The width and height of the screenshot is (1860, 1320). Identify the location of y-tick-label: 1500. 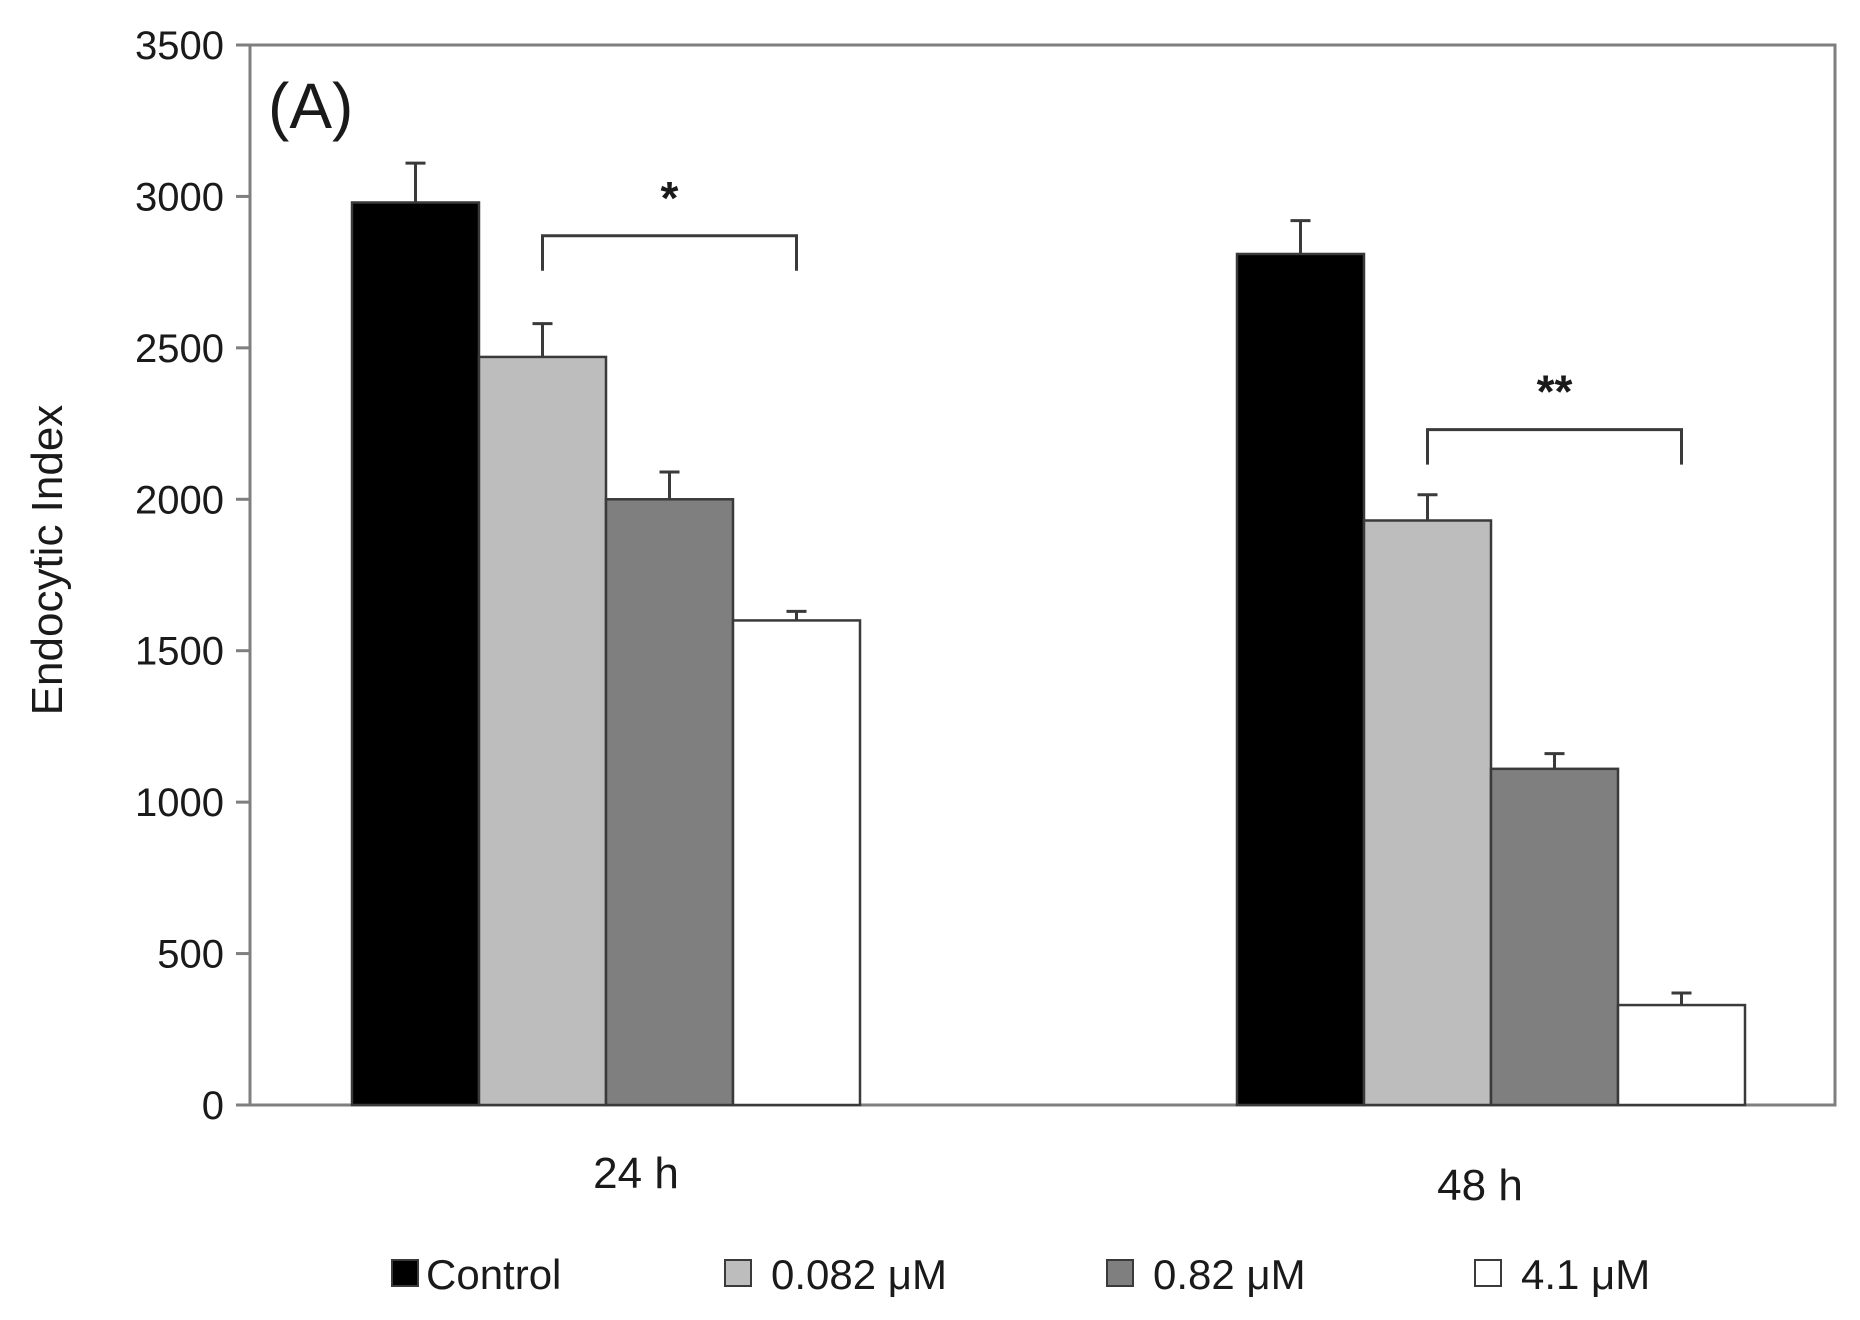
(179, 652).